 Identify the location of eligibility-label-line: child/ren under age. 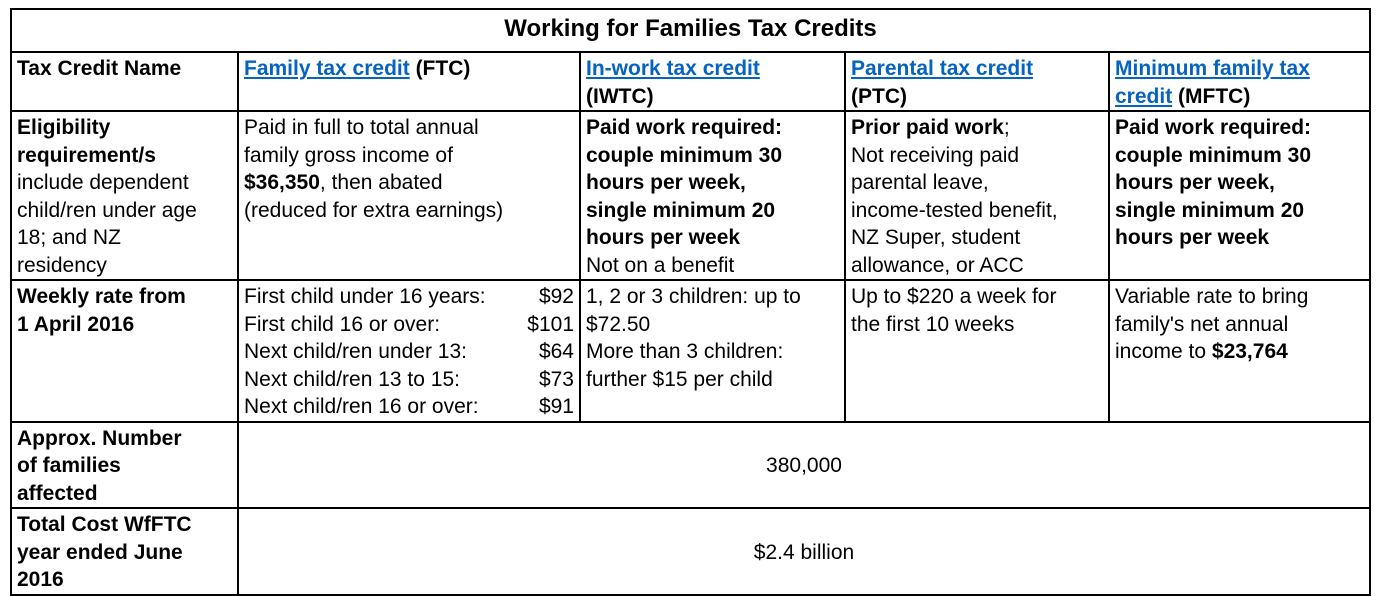
(107, 210).